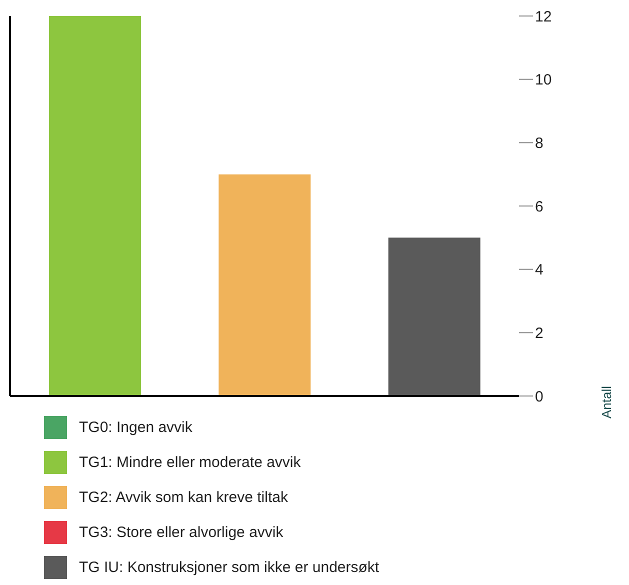 Image resolution: width=629 pixels, height=585 pixels. What do you see at coordinates (539, 207) in the screenshot?
I see `y-tick-label: 6` at bounding box center [539, 207].